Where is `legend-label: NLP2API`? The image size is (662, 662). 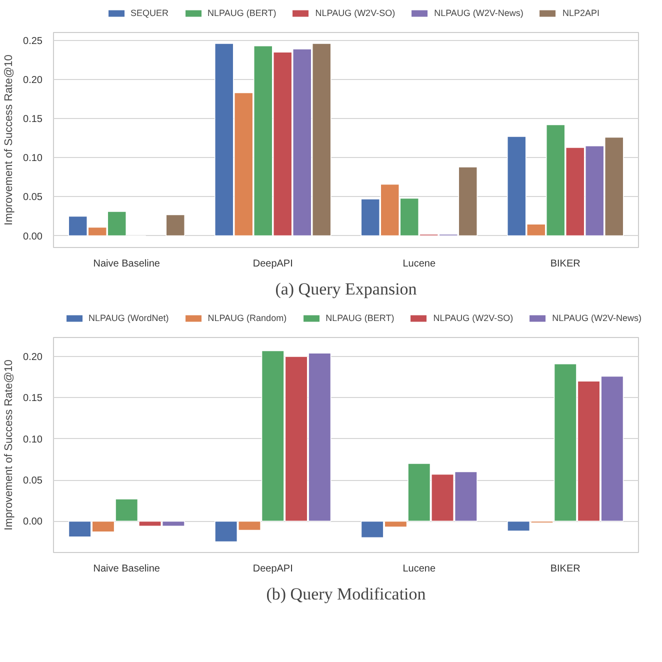 legend-label: NLP2API is located at coordinates (581, 13).